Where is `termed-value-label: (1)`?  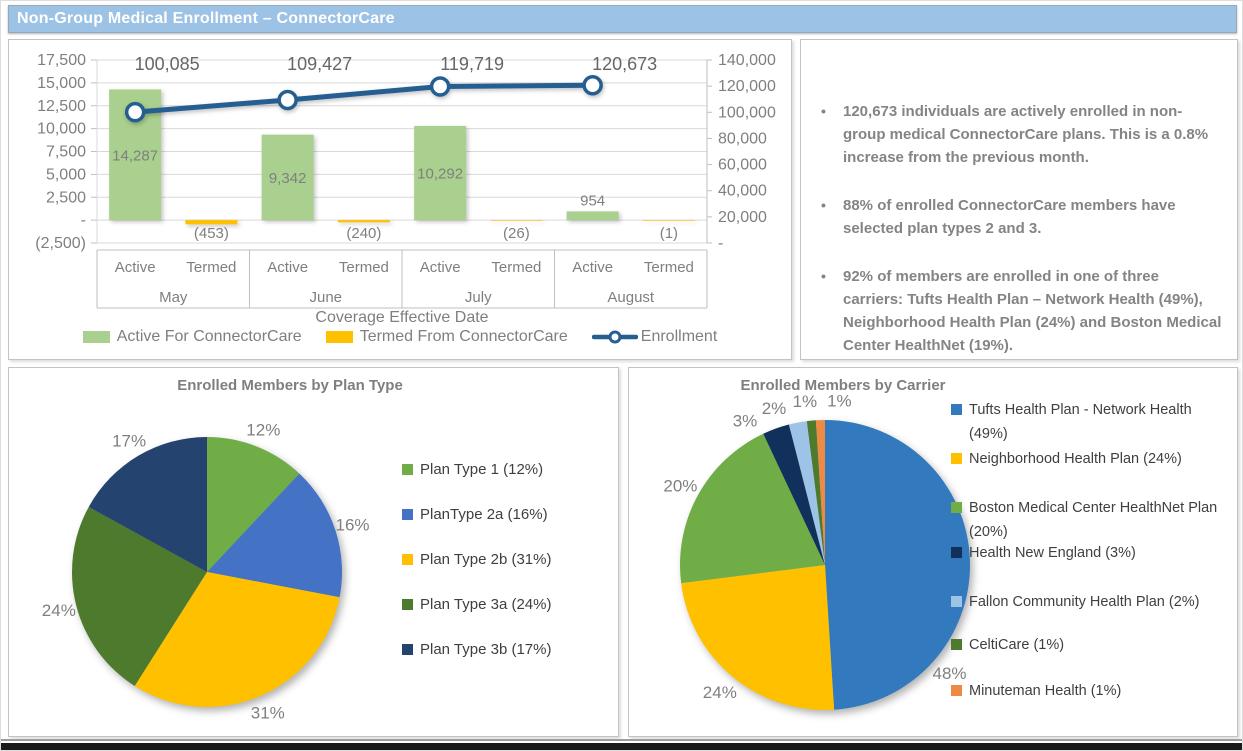 termed-value-label: (1) is located at coordinates (669, 233).